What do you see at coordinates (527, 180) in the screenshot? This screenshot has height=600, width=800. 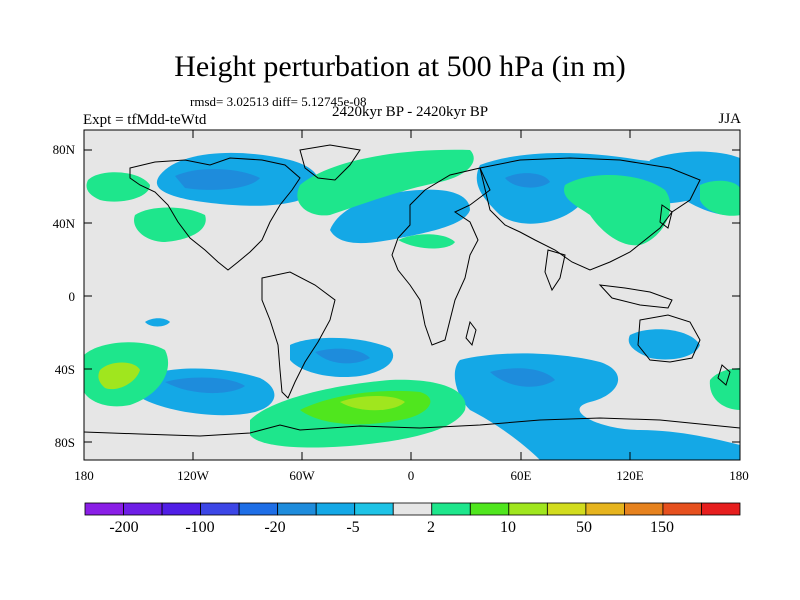 I see `contour-neg-eurasia-core` at bounding box center [527, 180].